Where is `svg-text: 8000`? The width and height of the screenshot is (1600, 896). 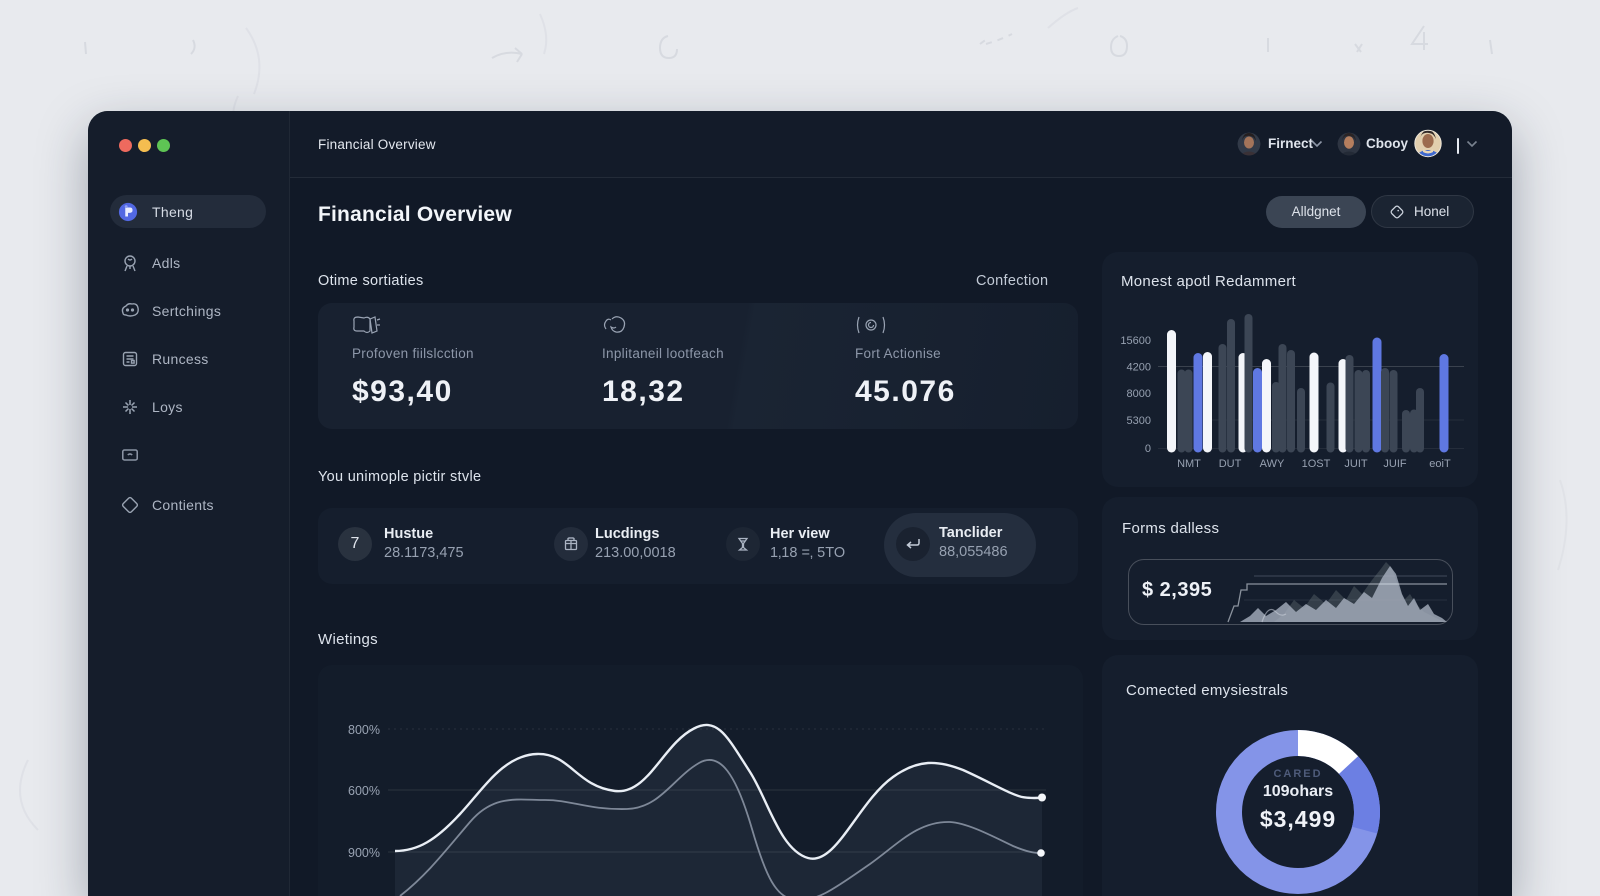 svg-text: 8000 is located at coordinates (1139, 394).